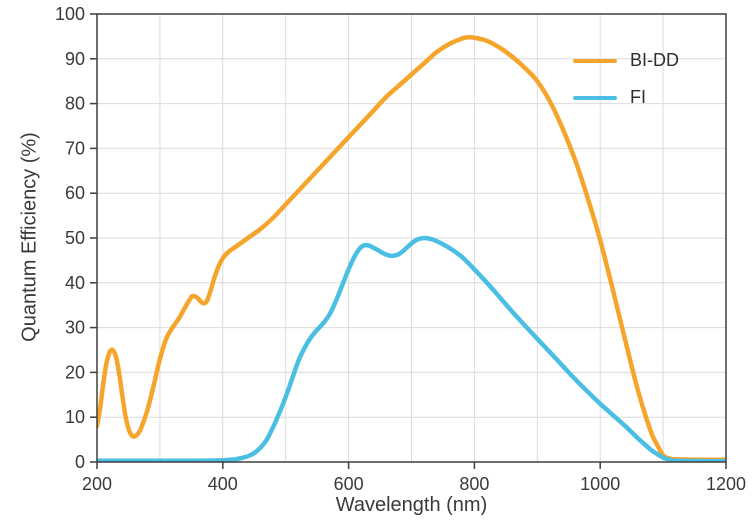 The height and width of the screenshot is (522, 755). I want to click on bi-dd-line-swatch, so click(595, 60).